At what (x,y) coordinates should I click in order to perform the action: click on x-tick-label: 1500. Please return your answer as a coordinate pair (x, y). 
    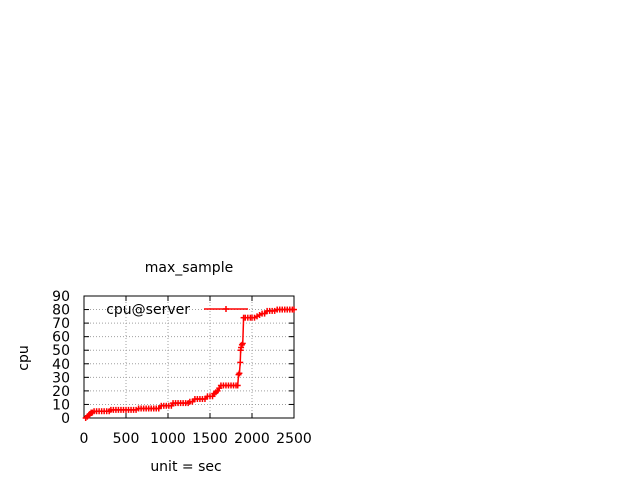
    Looking at the image, I should click on (210, 439).